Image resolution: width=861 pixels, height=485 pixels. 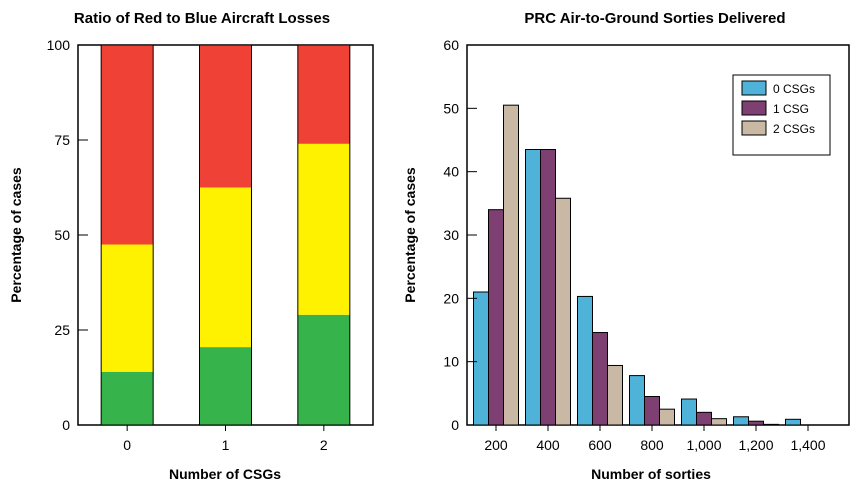 I want to click on left-x-axis-ticks: 0 1 2, so click(x=225, y=439).